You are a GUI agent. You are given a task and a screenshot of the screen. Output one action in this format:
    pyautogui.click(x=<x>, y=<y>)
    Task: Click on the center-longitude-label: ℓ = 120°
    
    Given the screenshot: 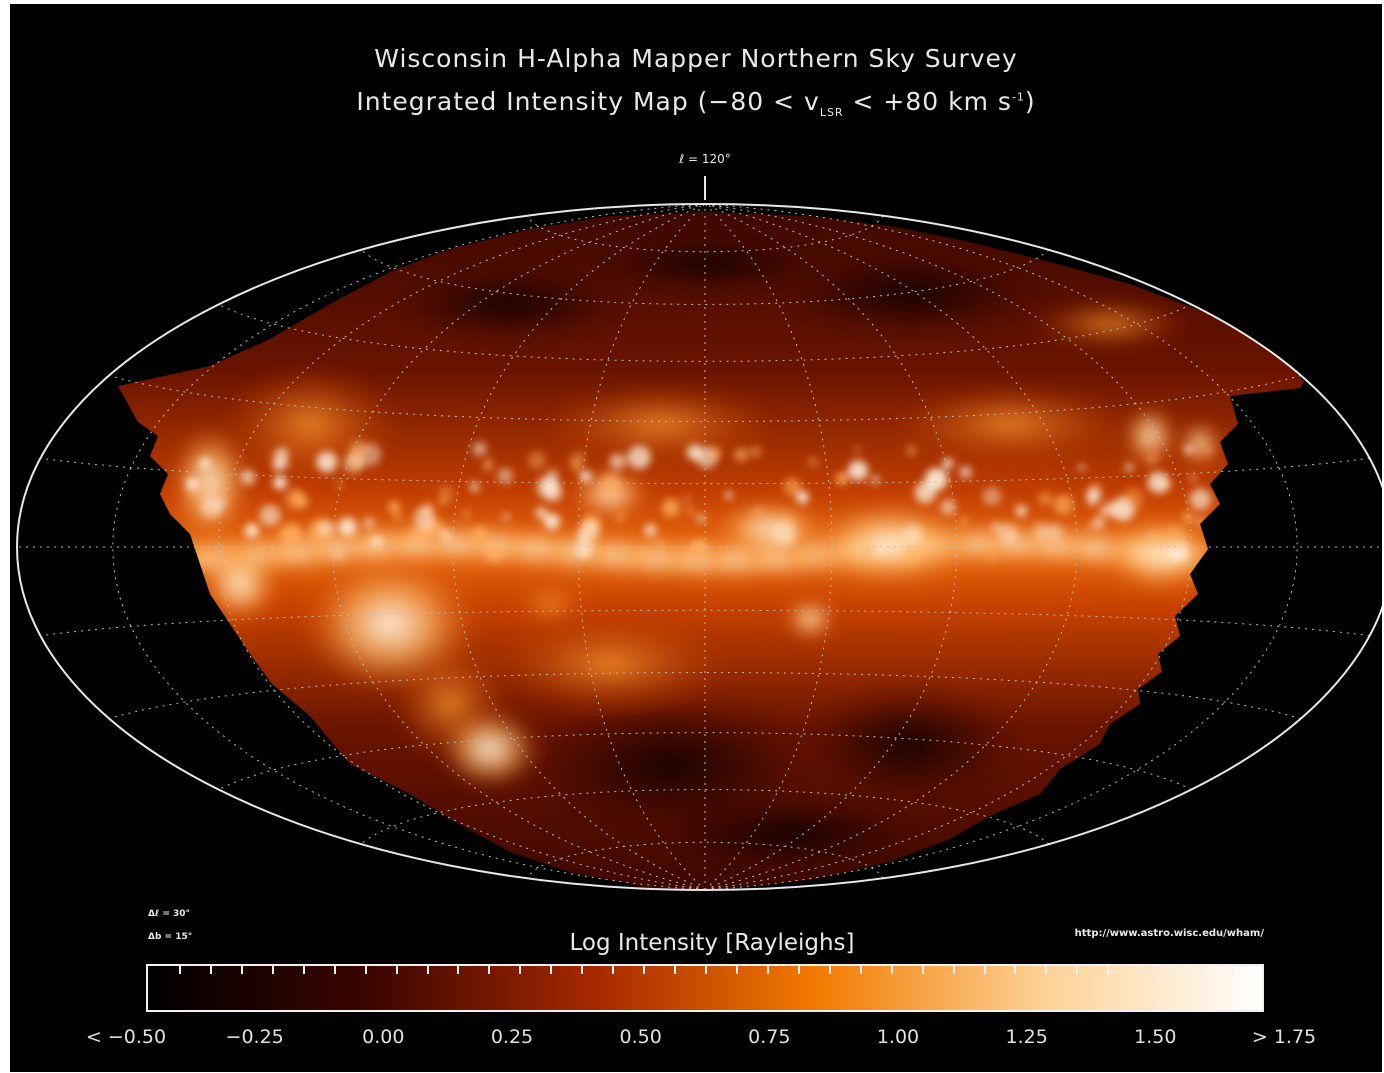 What is the action you would take?
    pyautogui.click(x=705, y=159)
    